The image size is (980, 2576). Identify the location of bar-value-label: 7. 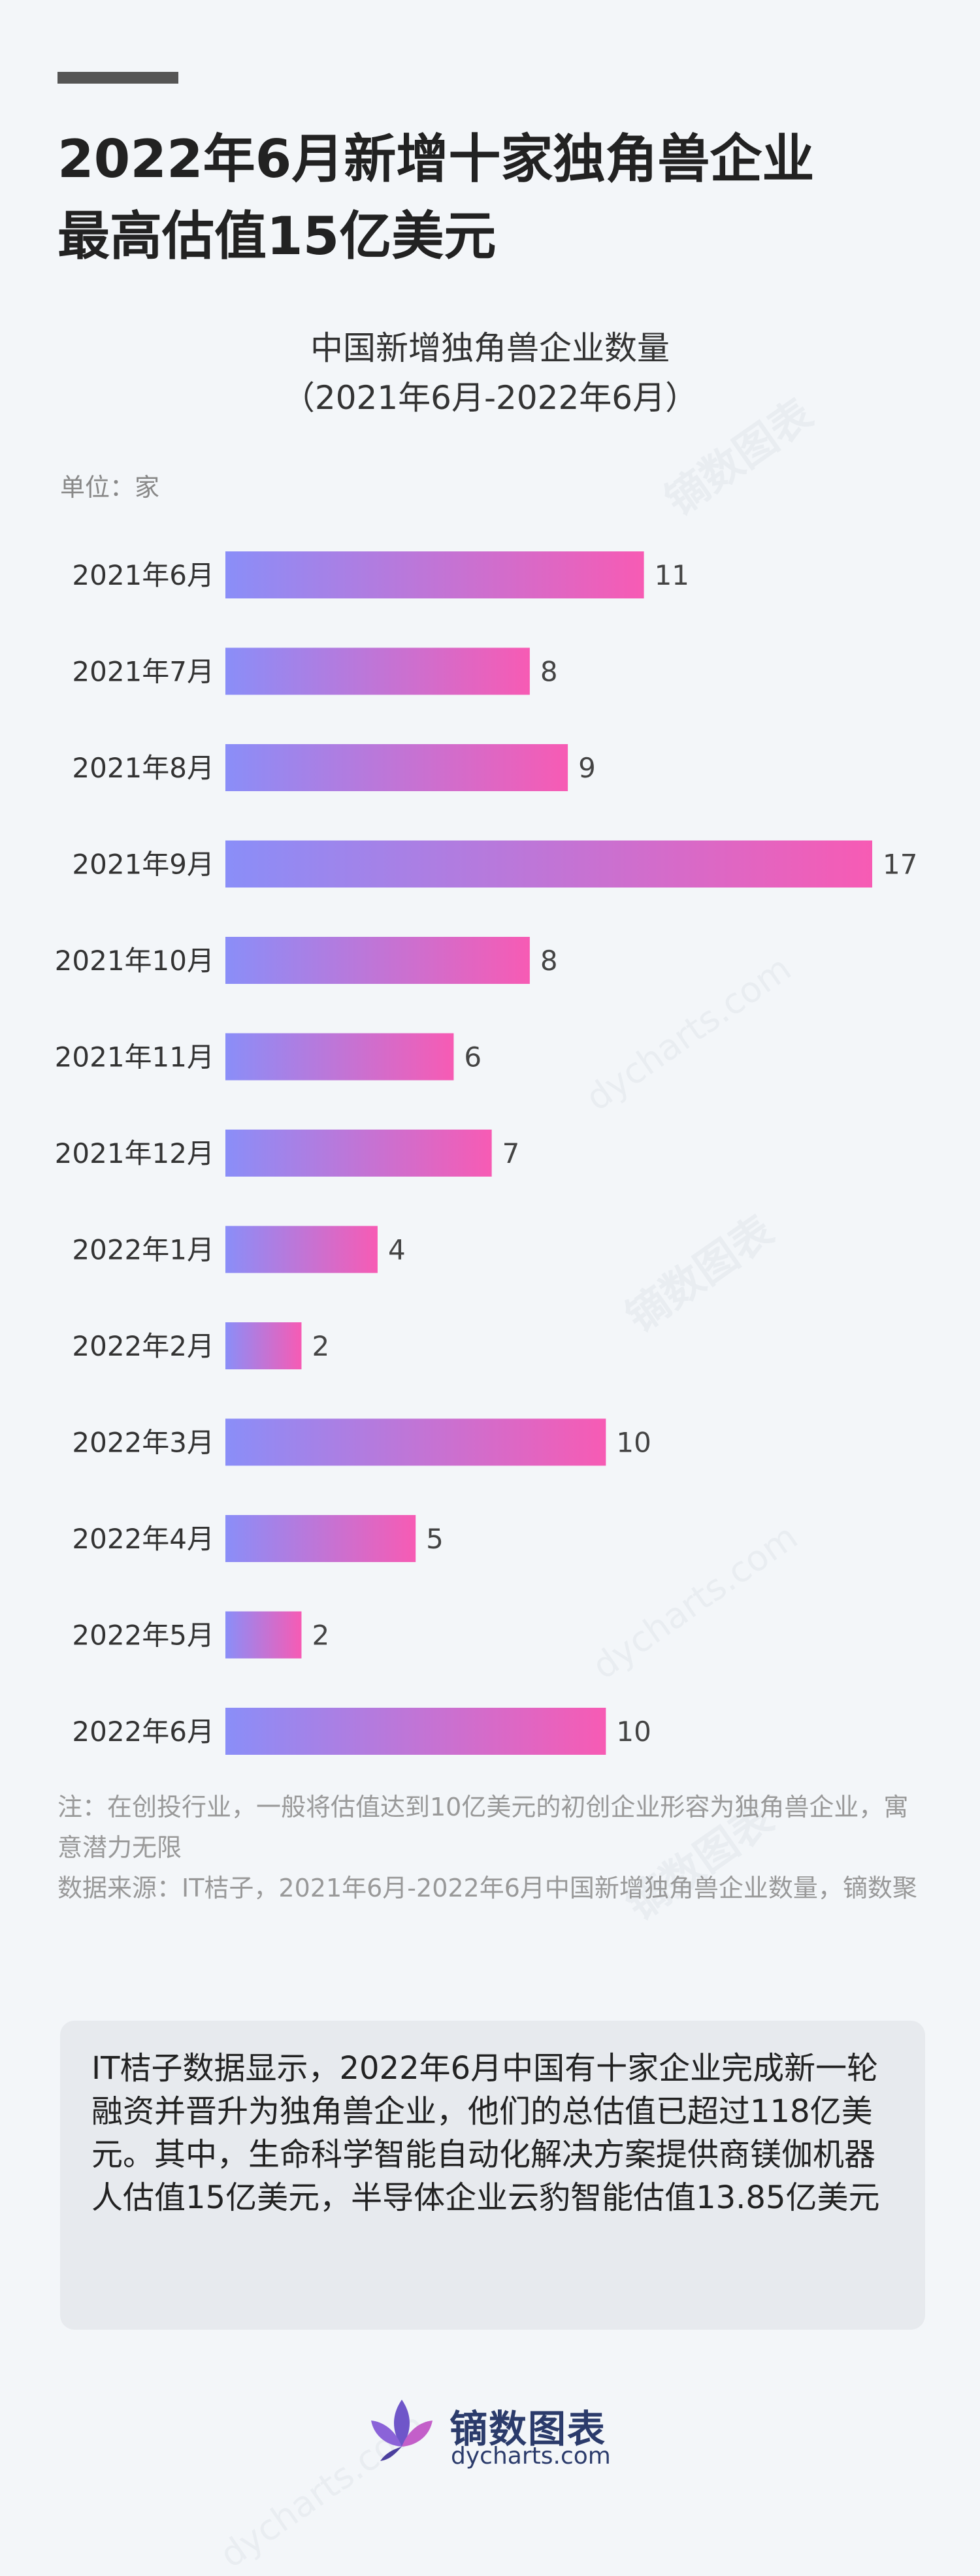
(511, 1153).